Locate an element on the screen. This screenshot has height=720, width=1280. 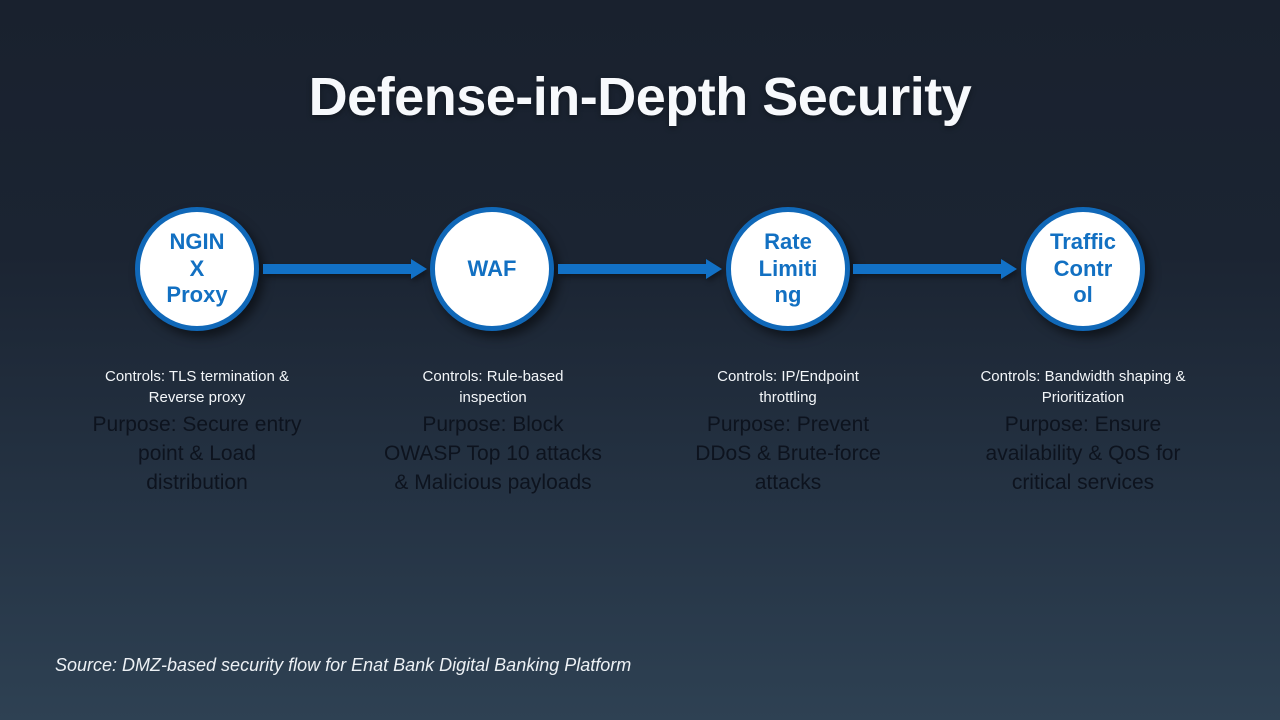
flow-arrow-3-icon is located at coordinates (935, 269).